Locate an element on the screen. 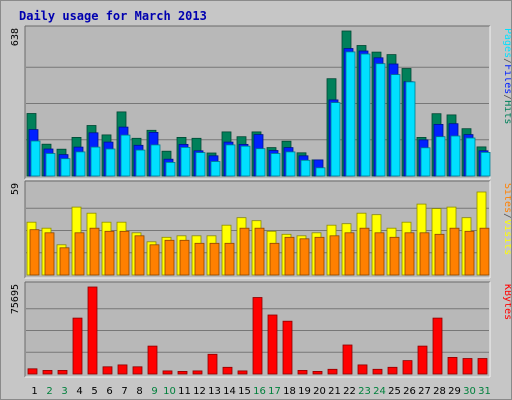  x-tick-label-day-15: 15 is located at coordinates (244, 391).